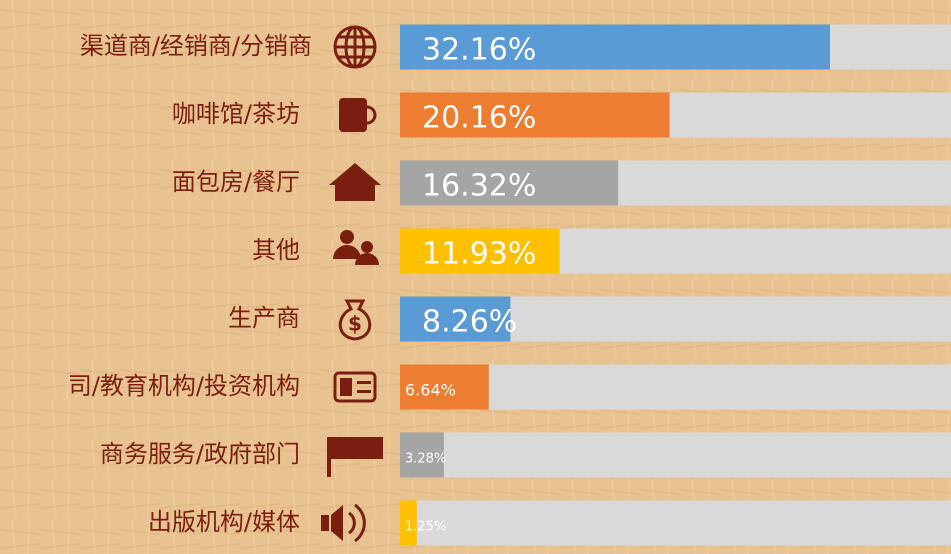 This screenshot has width=951, height=554. Describe the element at coordinates (184, 386) in the screenshot. I see `category-label: 司/教育机构/投资机构` at that location.